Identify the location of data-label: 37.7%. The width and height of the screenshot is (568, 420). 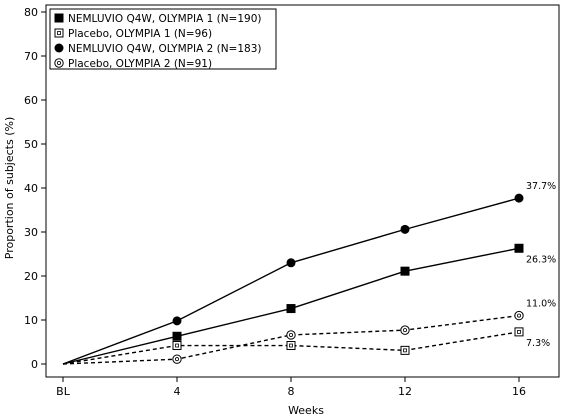
(541, 186).